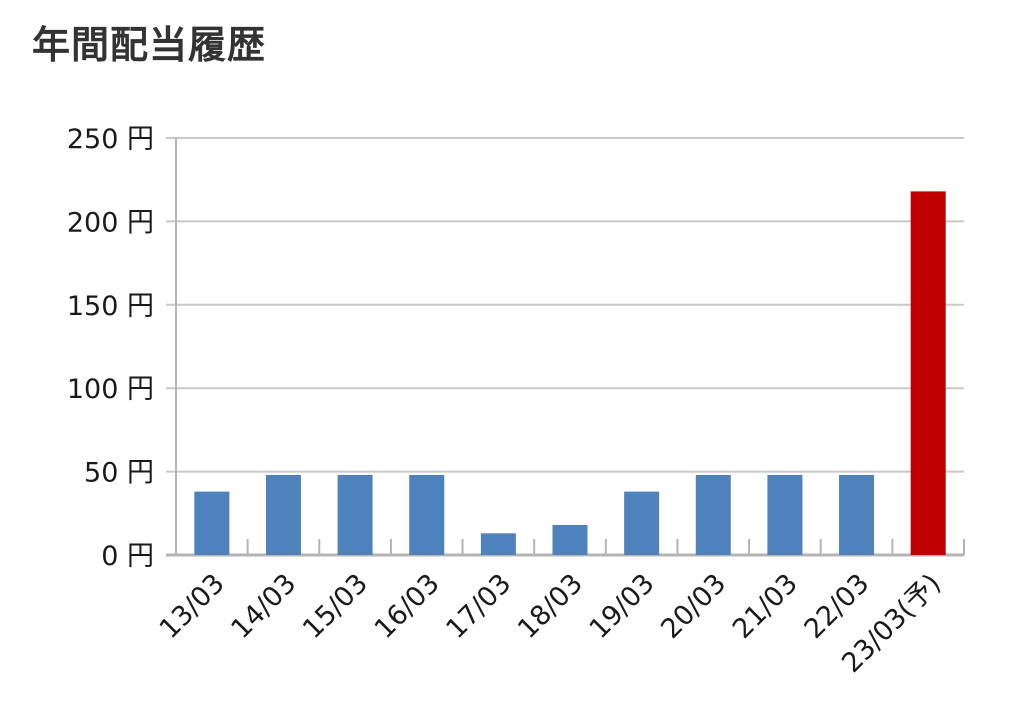 The image size is (1024, 728). I want to click on x-tick-label: 19/03, so click(622, 606).